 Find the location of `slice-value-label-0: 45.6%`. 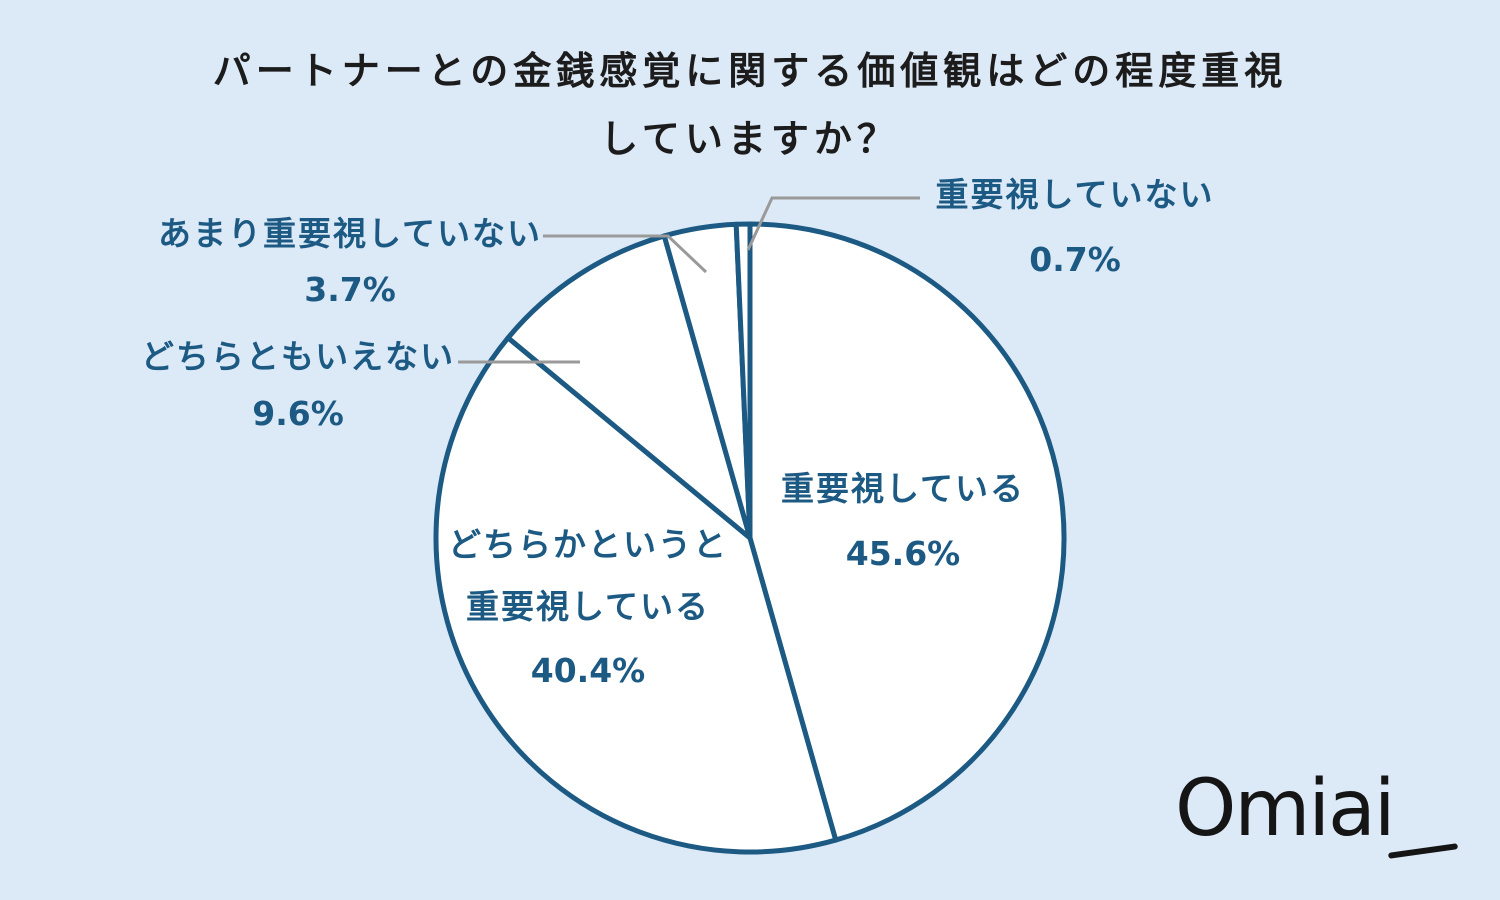

slice-value-label-0: 45.6% is located at coordinates (903, 553).